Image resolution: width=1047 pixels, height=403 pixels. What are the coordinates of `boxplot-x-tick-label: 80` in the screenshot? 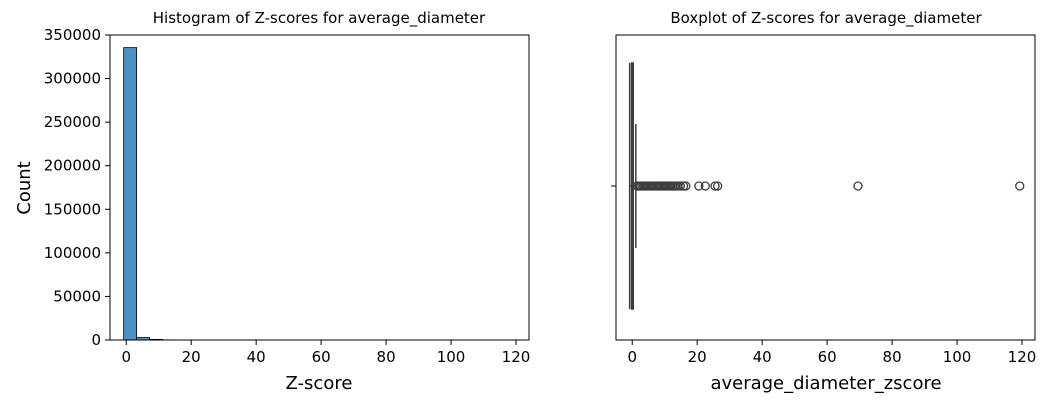 It's located at (892, 357).